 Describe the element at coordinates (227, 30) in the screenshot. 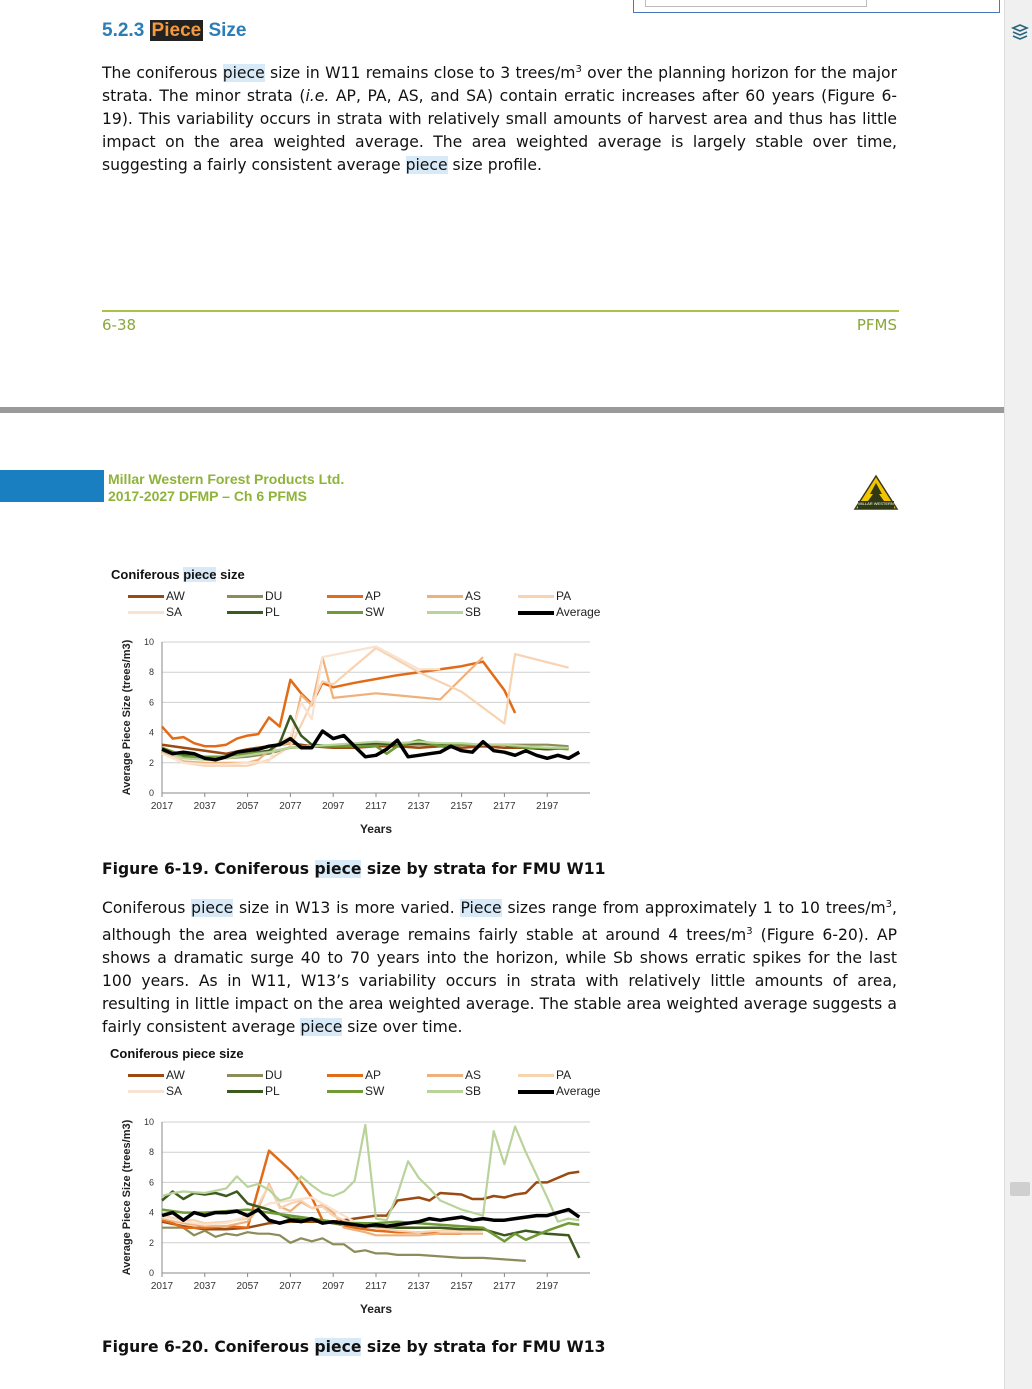

I see `section-title-word: Size` at that location.